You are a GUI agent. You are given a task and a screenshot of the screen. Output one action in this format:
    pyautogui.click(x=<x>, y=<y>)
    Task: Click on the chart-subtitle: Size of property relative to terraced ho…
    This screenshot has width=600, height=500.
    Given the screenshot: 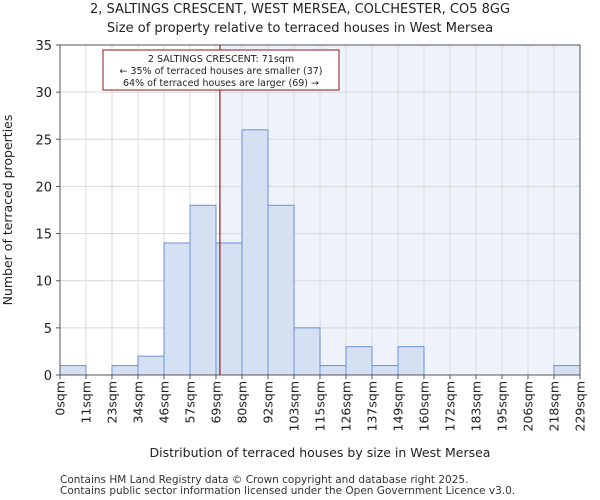 What is the action you would take?
    pyautogui.click(x=300, y=28)
    